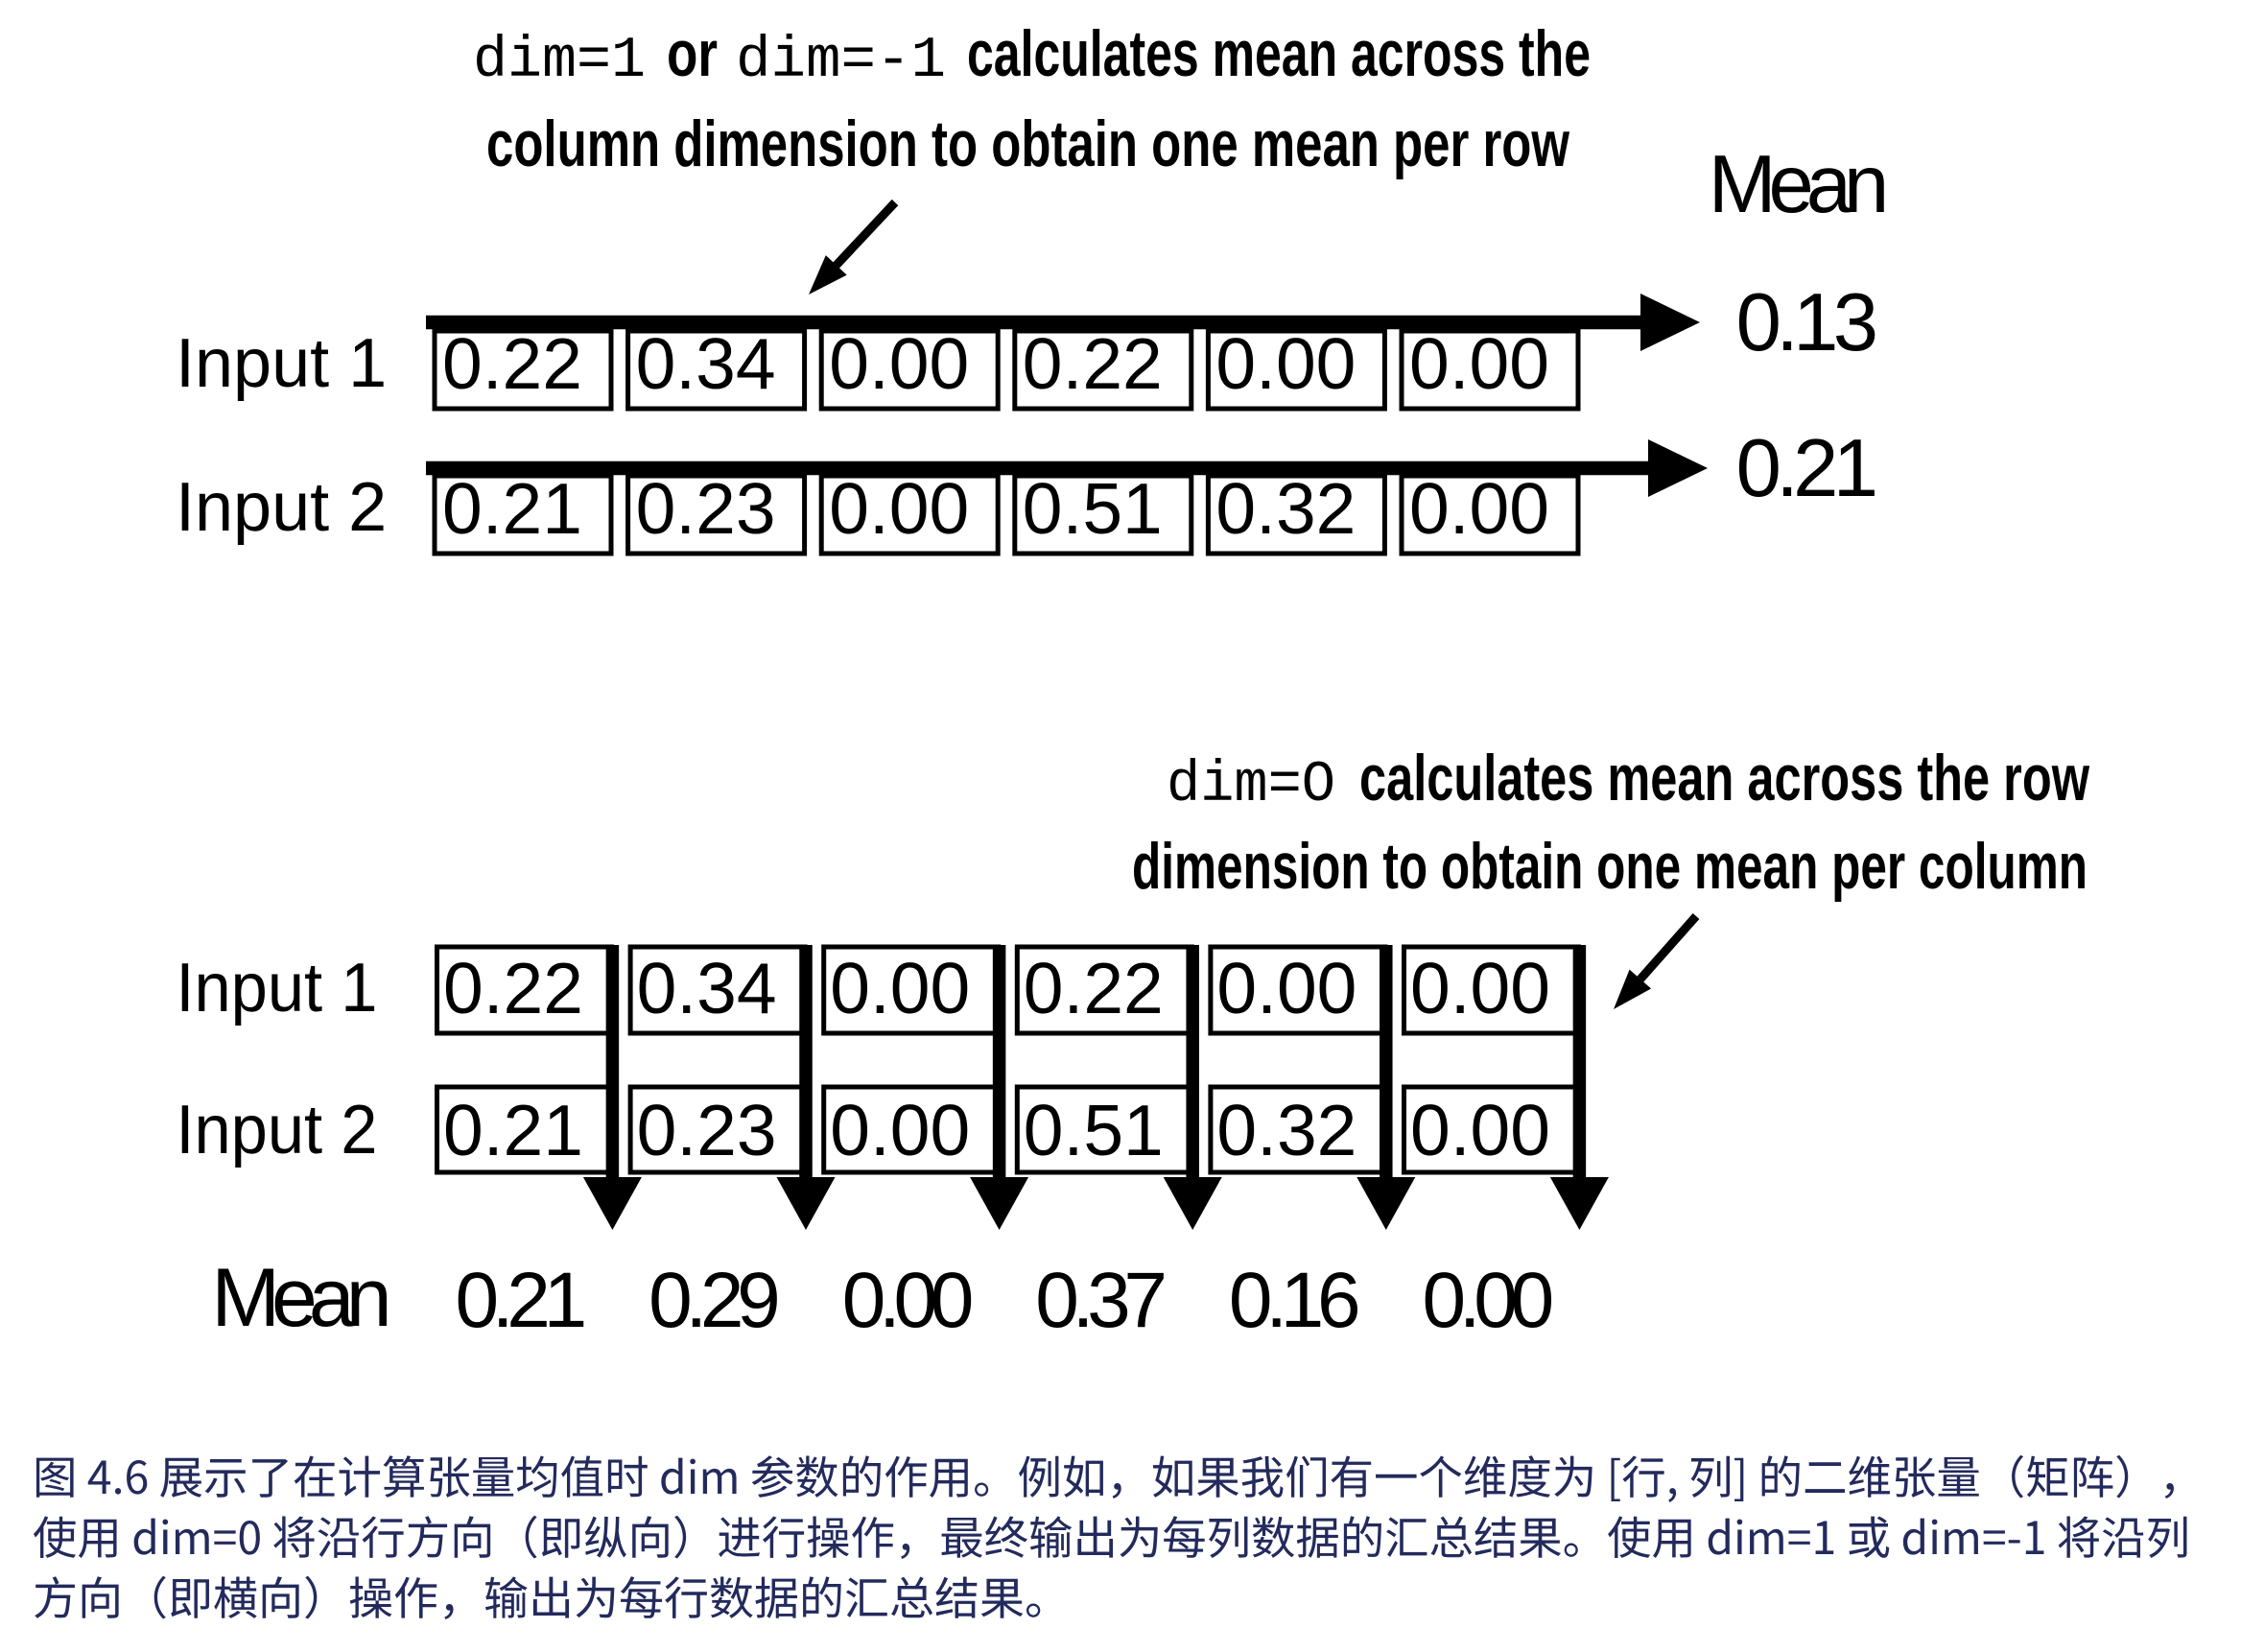  Describe the element at coordinates (713, 1301) in the screenshot. I see `svg-text: 0.29` at that location.